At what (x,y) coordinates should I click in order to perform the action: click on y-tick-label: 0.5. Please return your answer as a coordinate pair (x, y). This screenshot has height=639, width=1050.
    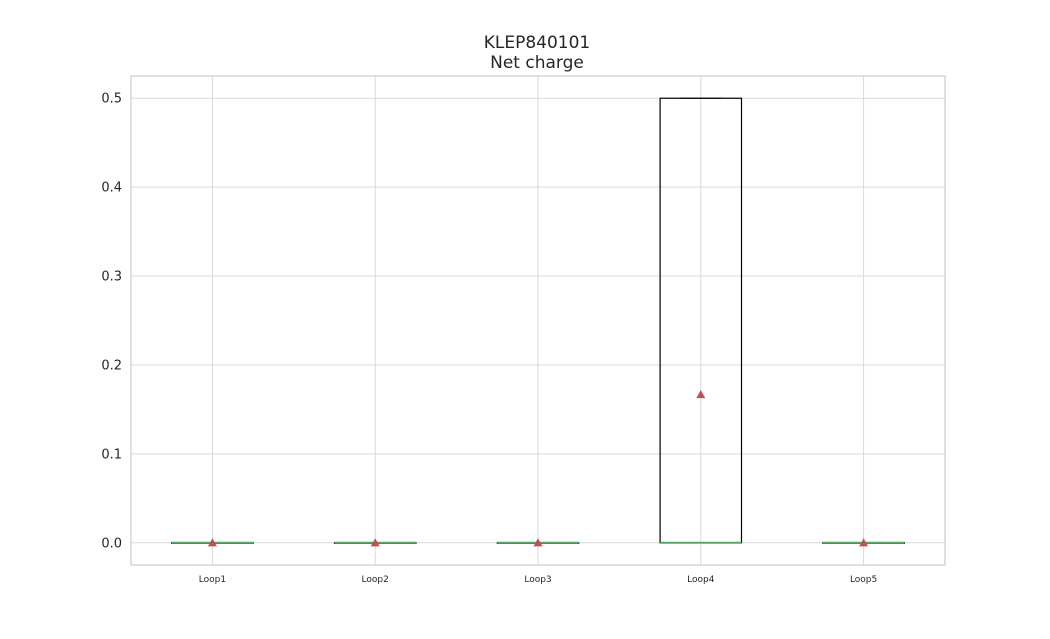
    Looking at the image, I should click on (111, 99).